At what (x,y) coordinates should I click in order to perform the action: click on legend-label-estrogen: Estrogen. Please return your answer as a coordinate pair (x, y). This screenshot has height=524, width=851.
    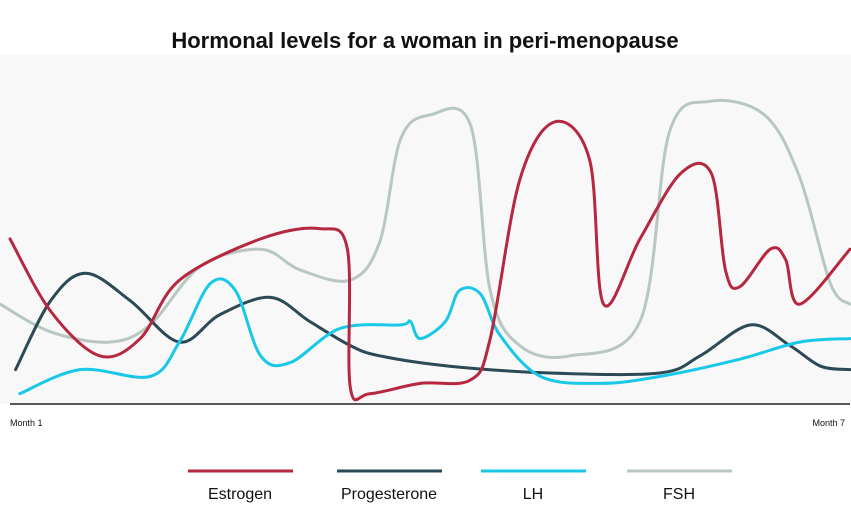
    Looking at the image, I should click on (240, 494).